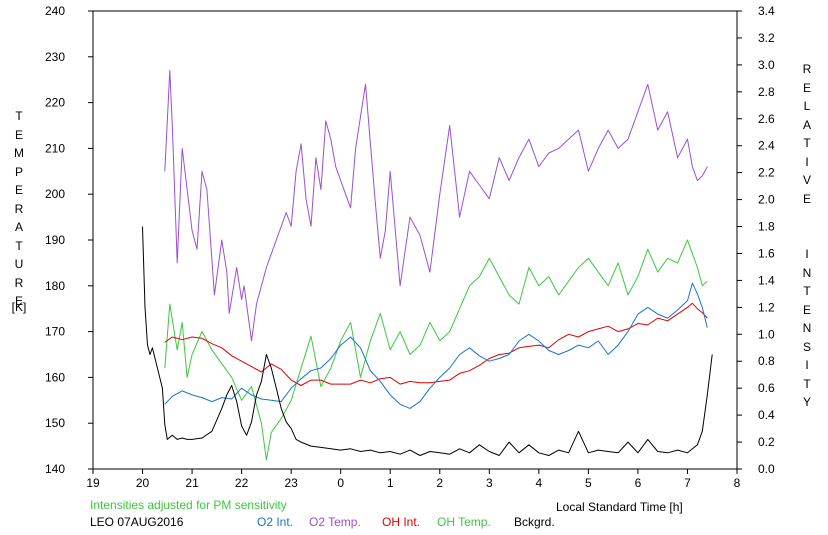  What do you see at coordinates (766, 334) in the screenshot?
I see `y-right-tick-label: 1.0` at bounding box center [766, 334].